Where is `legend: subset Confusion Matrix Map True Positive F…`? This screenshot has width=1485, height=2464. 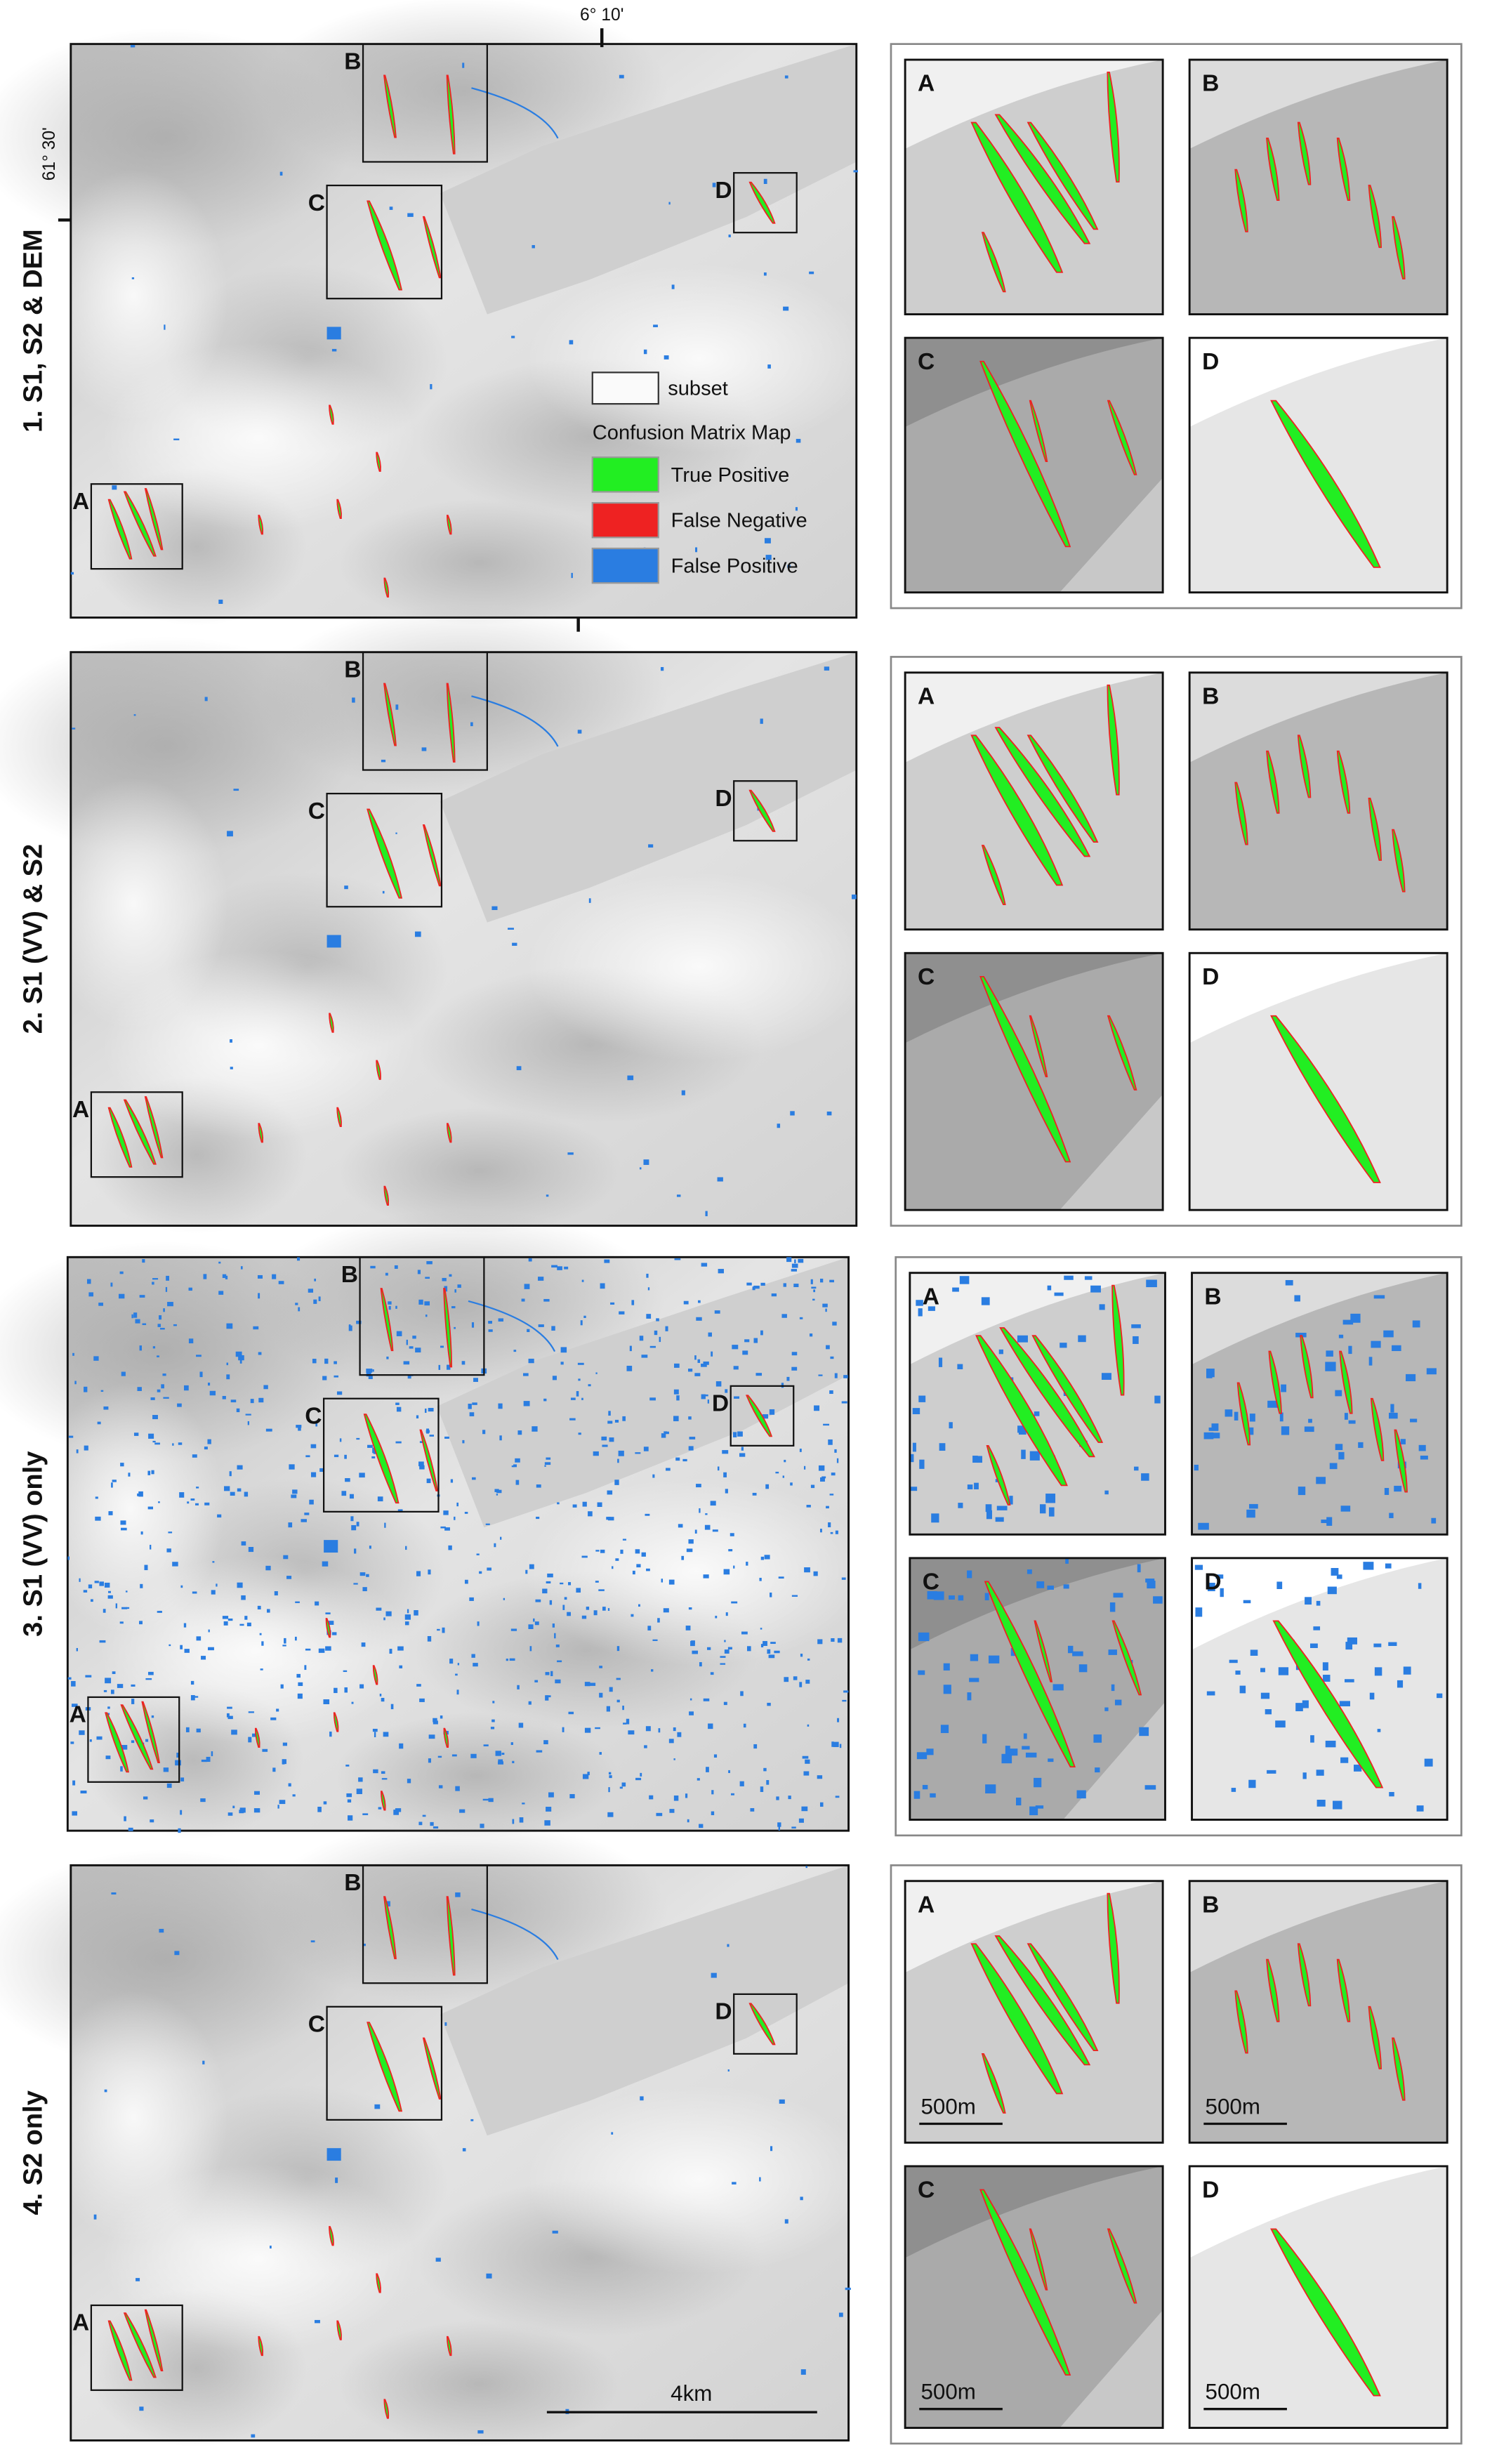
legend: subset Confusion Matrix Map True Positive F… is located at coordinates (699, 477).